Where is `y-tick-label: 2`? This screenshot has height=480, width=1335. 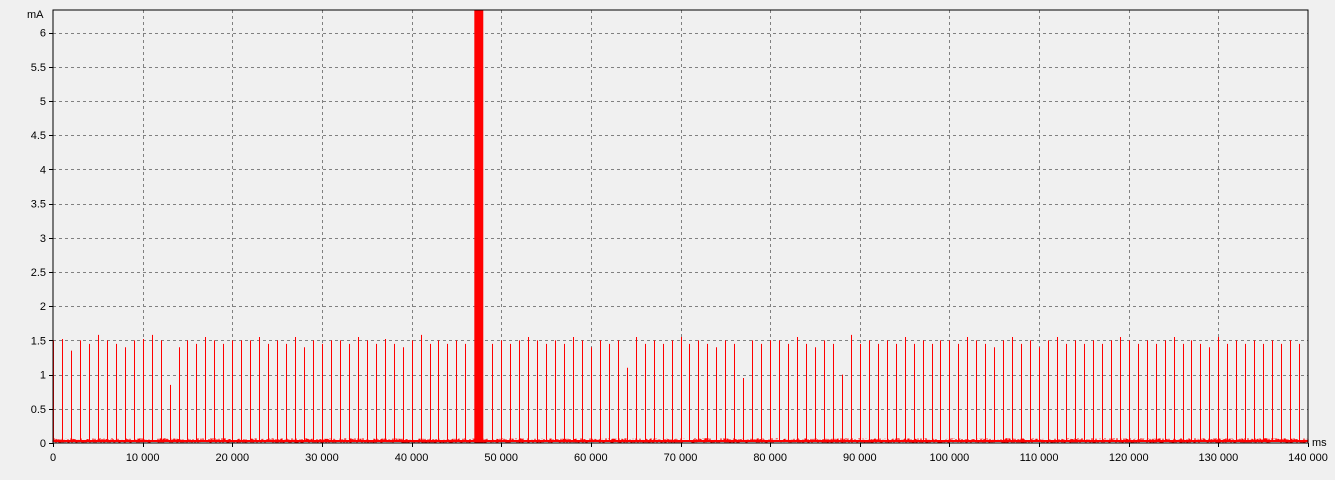
y-tick-label: 2 is located at coordinates (43, 307).